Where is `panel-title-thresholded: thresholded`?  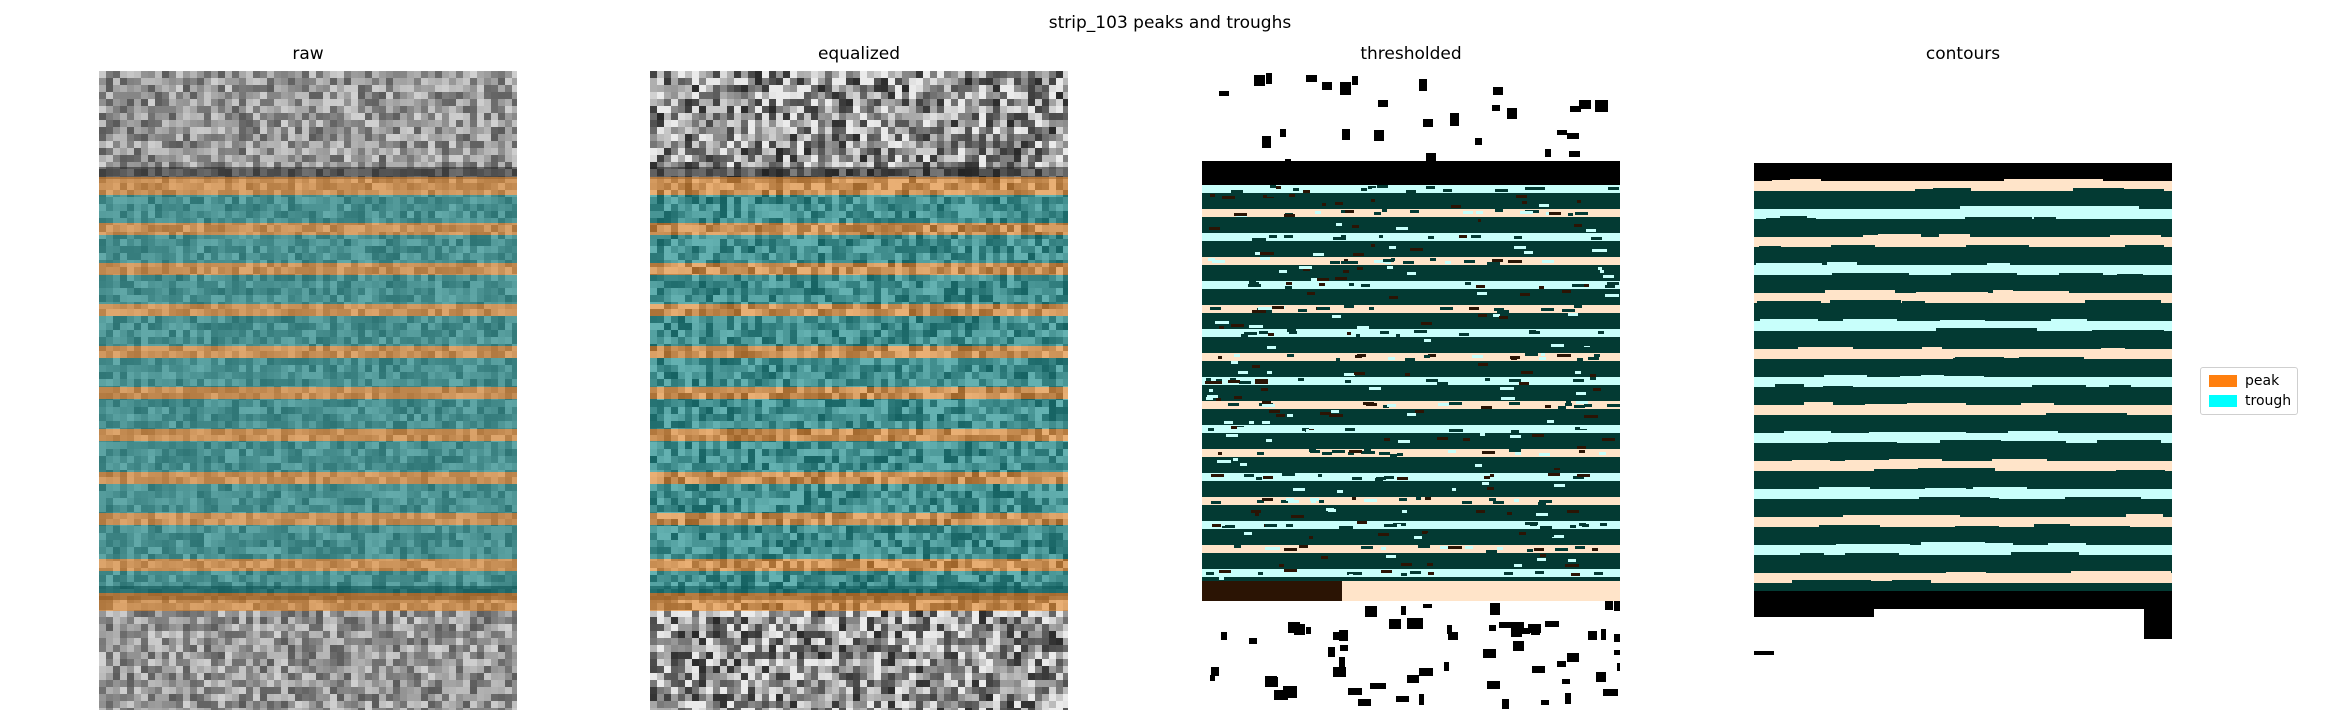
panel-title-thresholded: thresholded is located at coordinates (1411, 54).